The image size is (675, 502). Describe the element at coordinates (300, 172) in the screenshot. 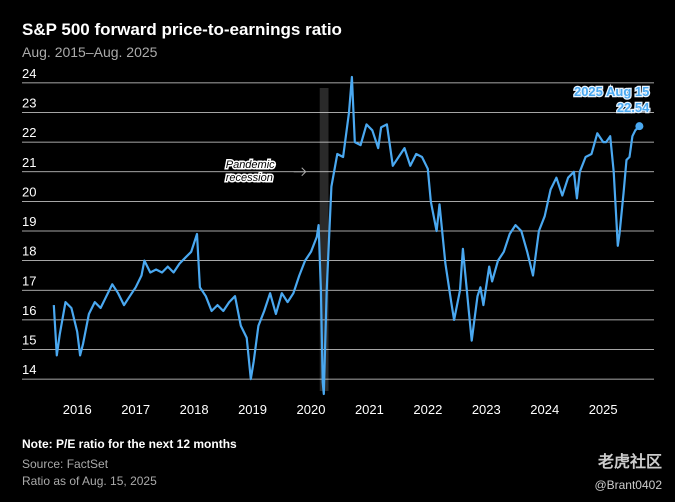

I see `annotation-arrow` at that location.